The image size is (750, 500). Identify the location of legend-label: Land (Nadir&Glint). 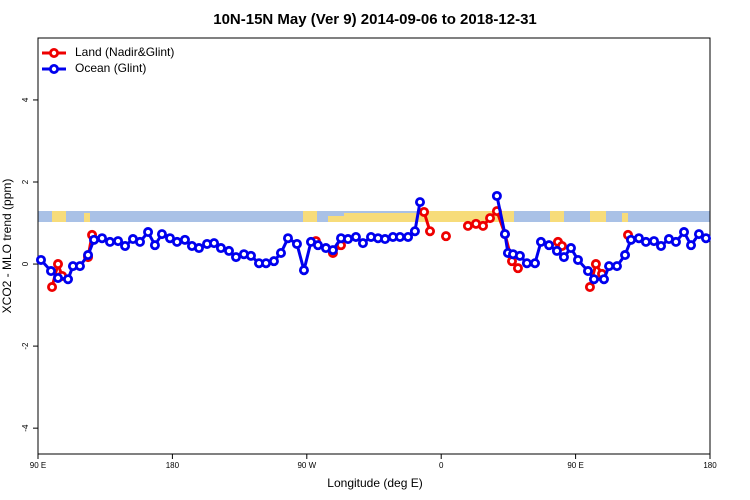
(124, 52).